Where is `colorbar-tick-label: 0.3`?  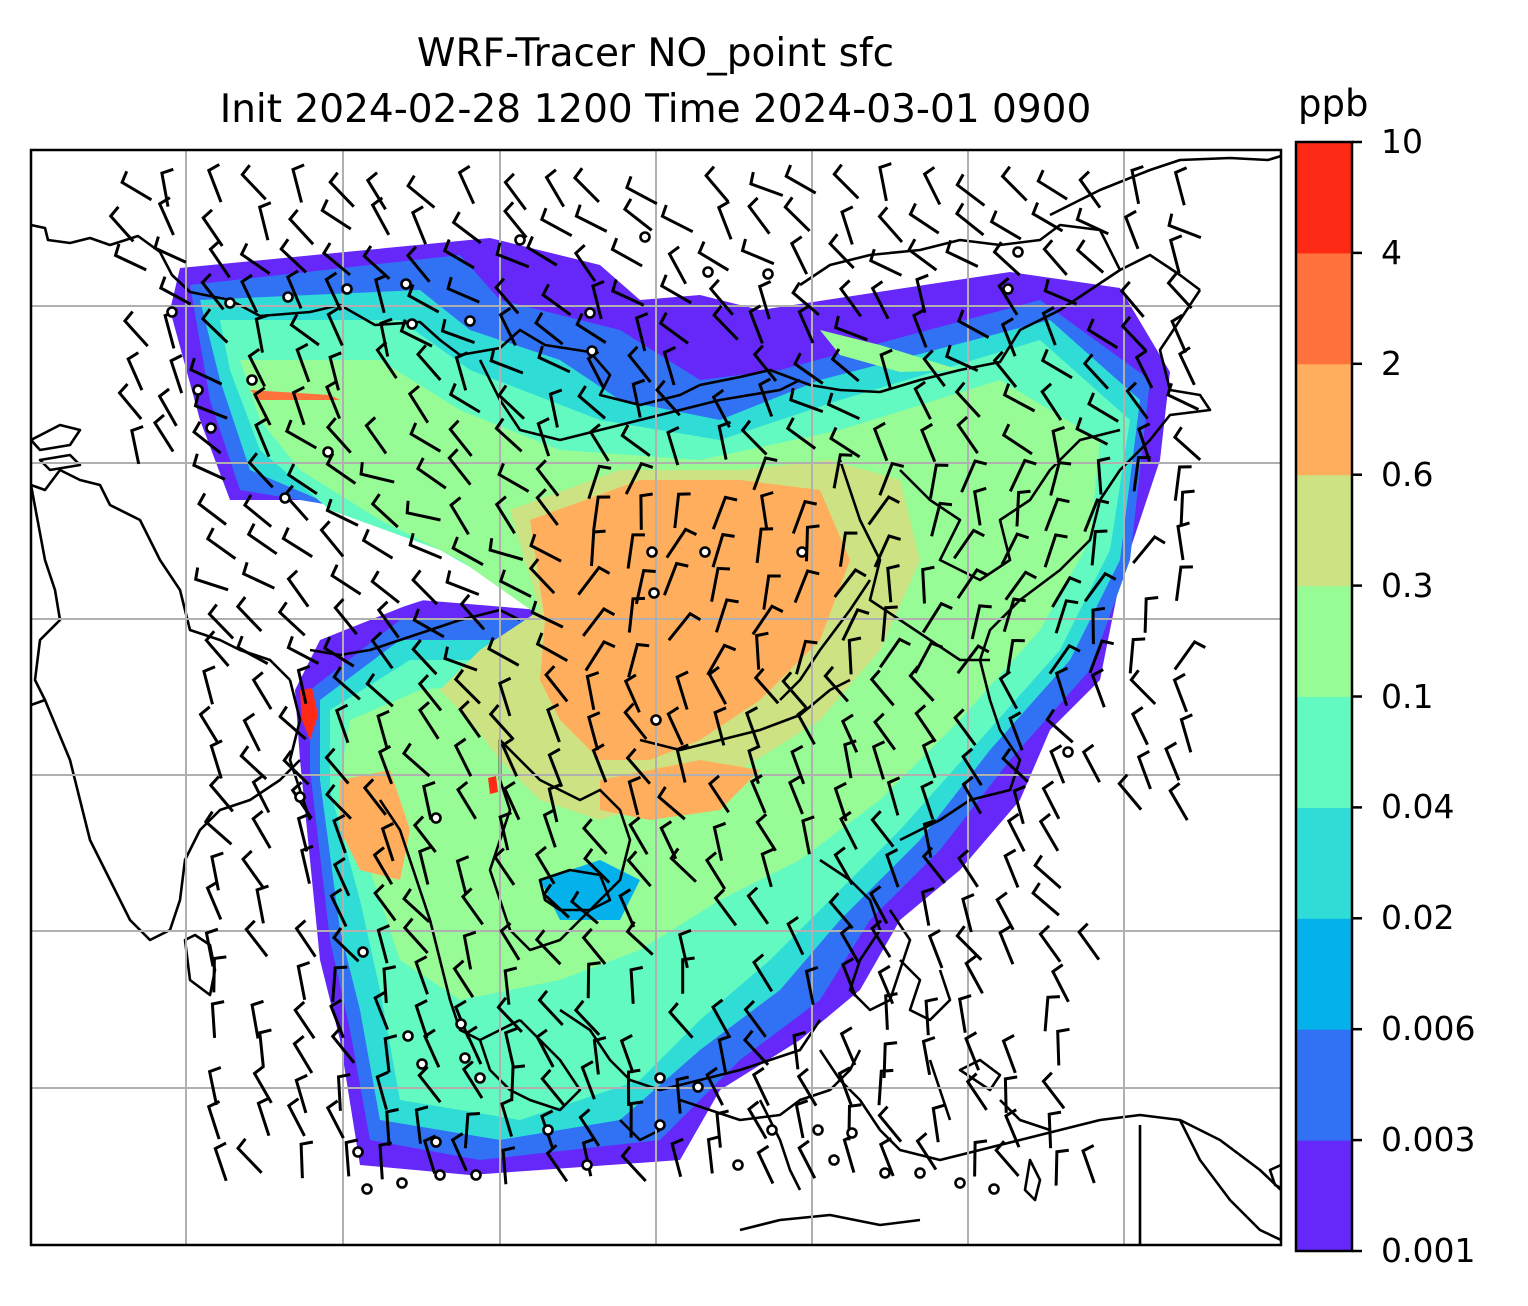 colorbar-tick-label: 0.3 is located at coordinates (1407, 585).